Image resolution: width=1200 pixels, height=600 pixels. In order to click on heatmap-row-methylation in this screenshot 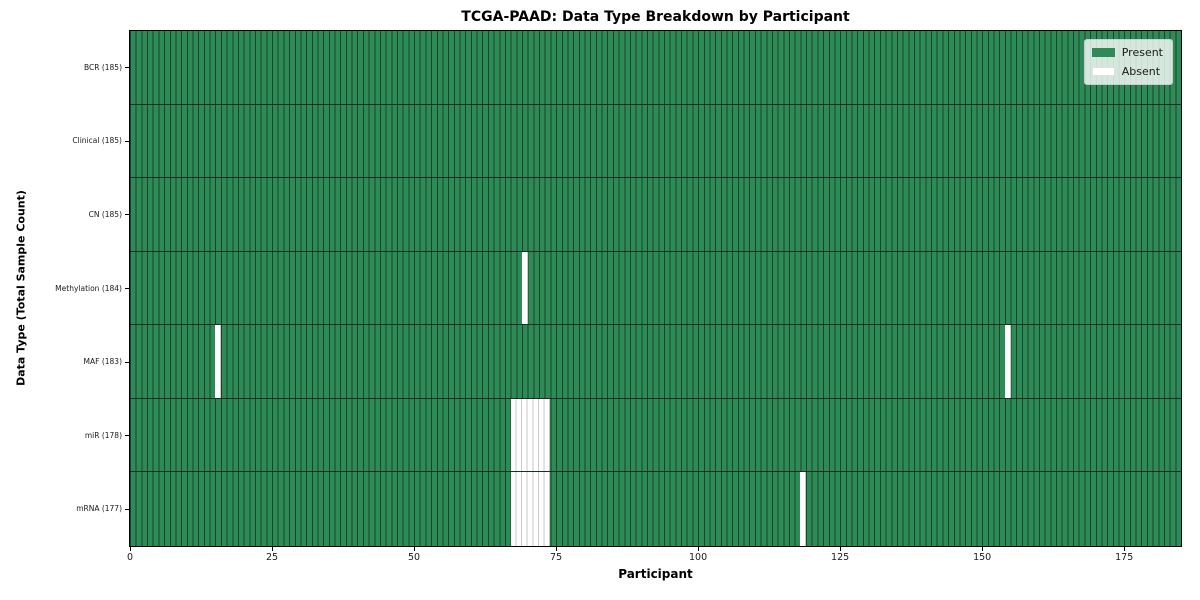, I will do `click(655, 288)`.